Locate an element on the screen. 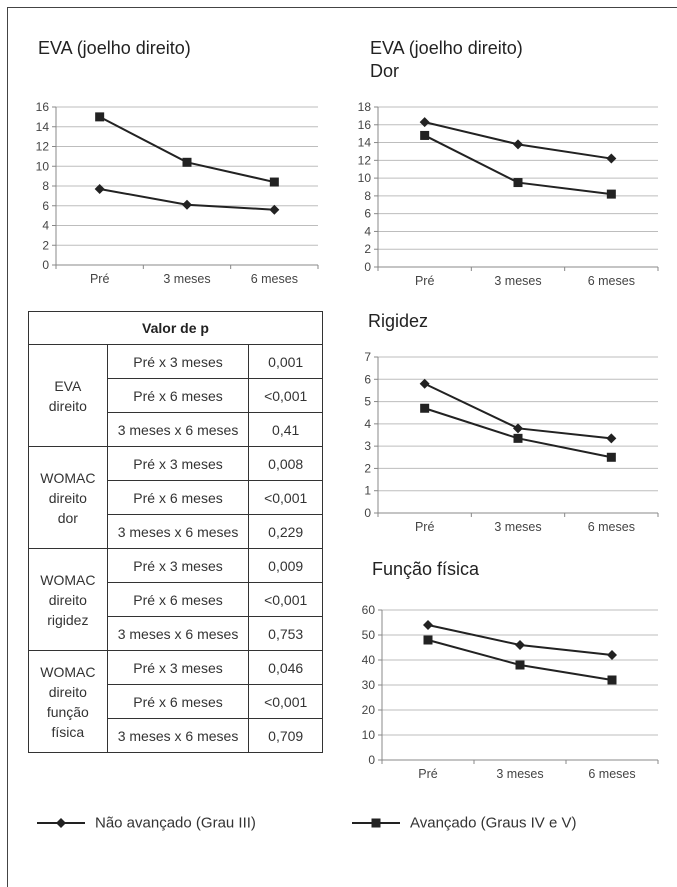 The width and height of the screenshot is (677, 887). group-label: WOMAC direito rigidez is located at coordinates (68, 599).